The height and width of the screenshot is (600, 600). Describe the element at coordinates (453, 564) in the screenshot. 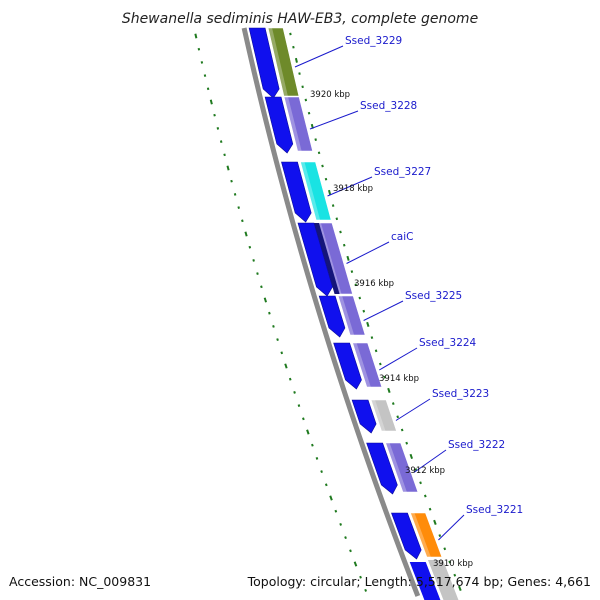

I see `kbp-marker: 3910 kbp` at that location.